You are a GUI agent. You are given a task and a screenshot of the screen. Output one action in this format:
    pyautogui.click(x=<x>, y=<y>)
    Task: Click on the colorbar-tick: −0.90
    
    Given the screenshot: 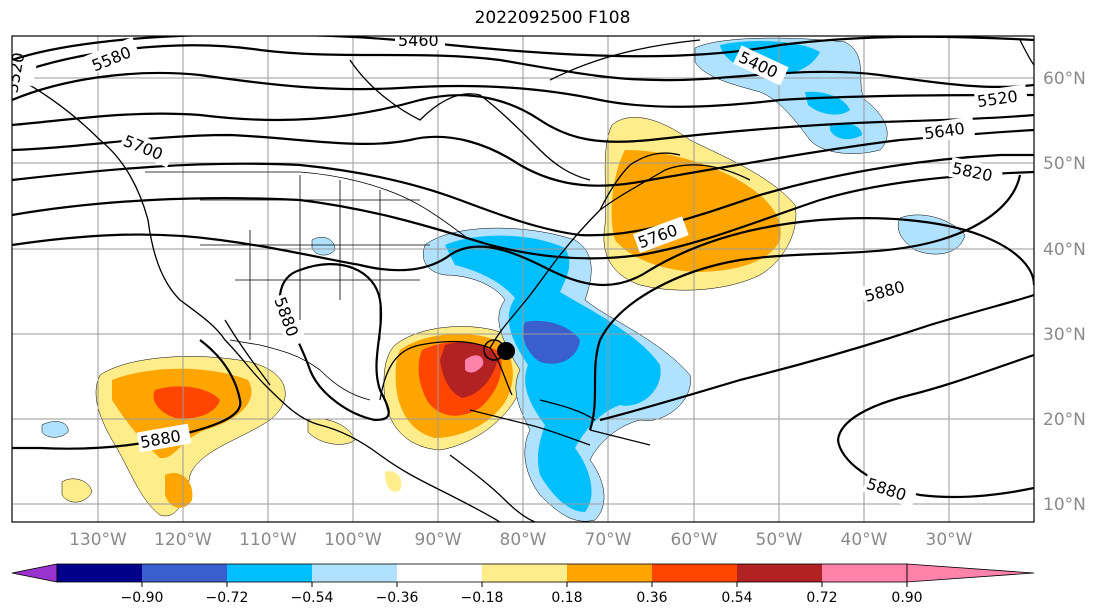 What is the action you would take?
    pyautogui.click(x=142, y=598)
    